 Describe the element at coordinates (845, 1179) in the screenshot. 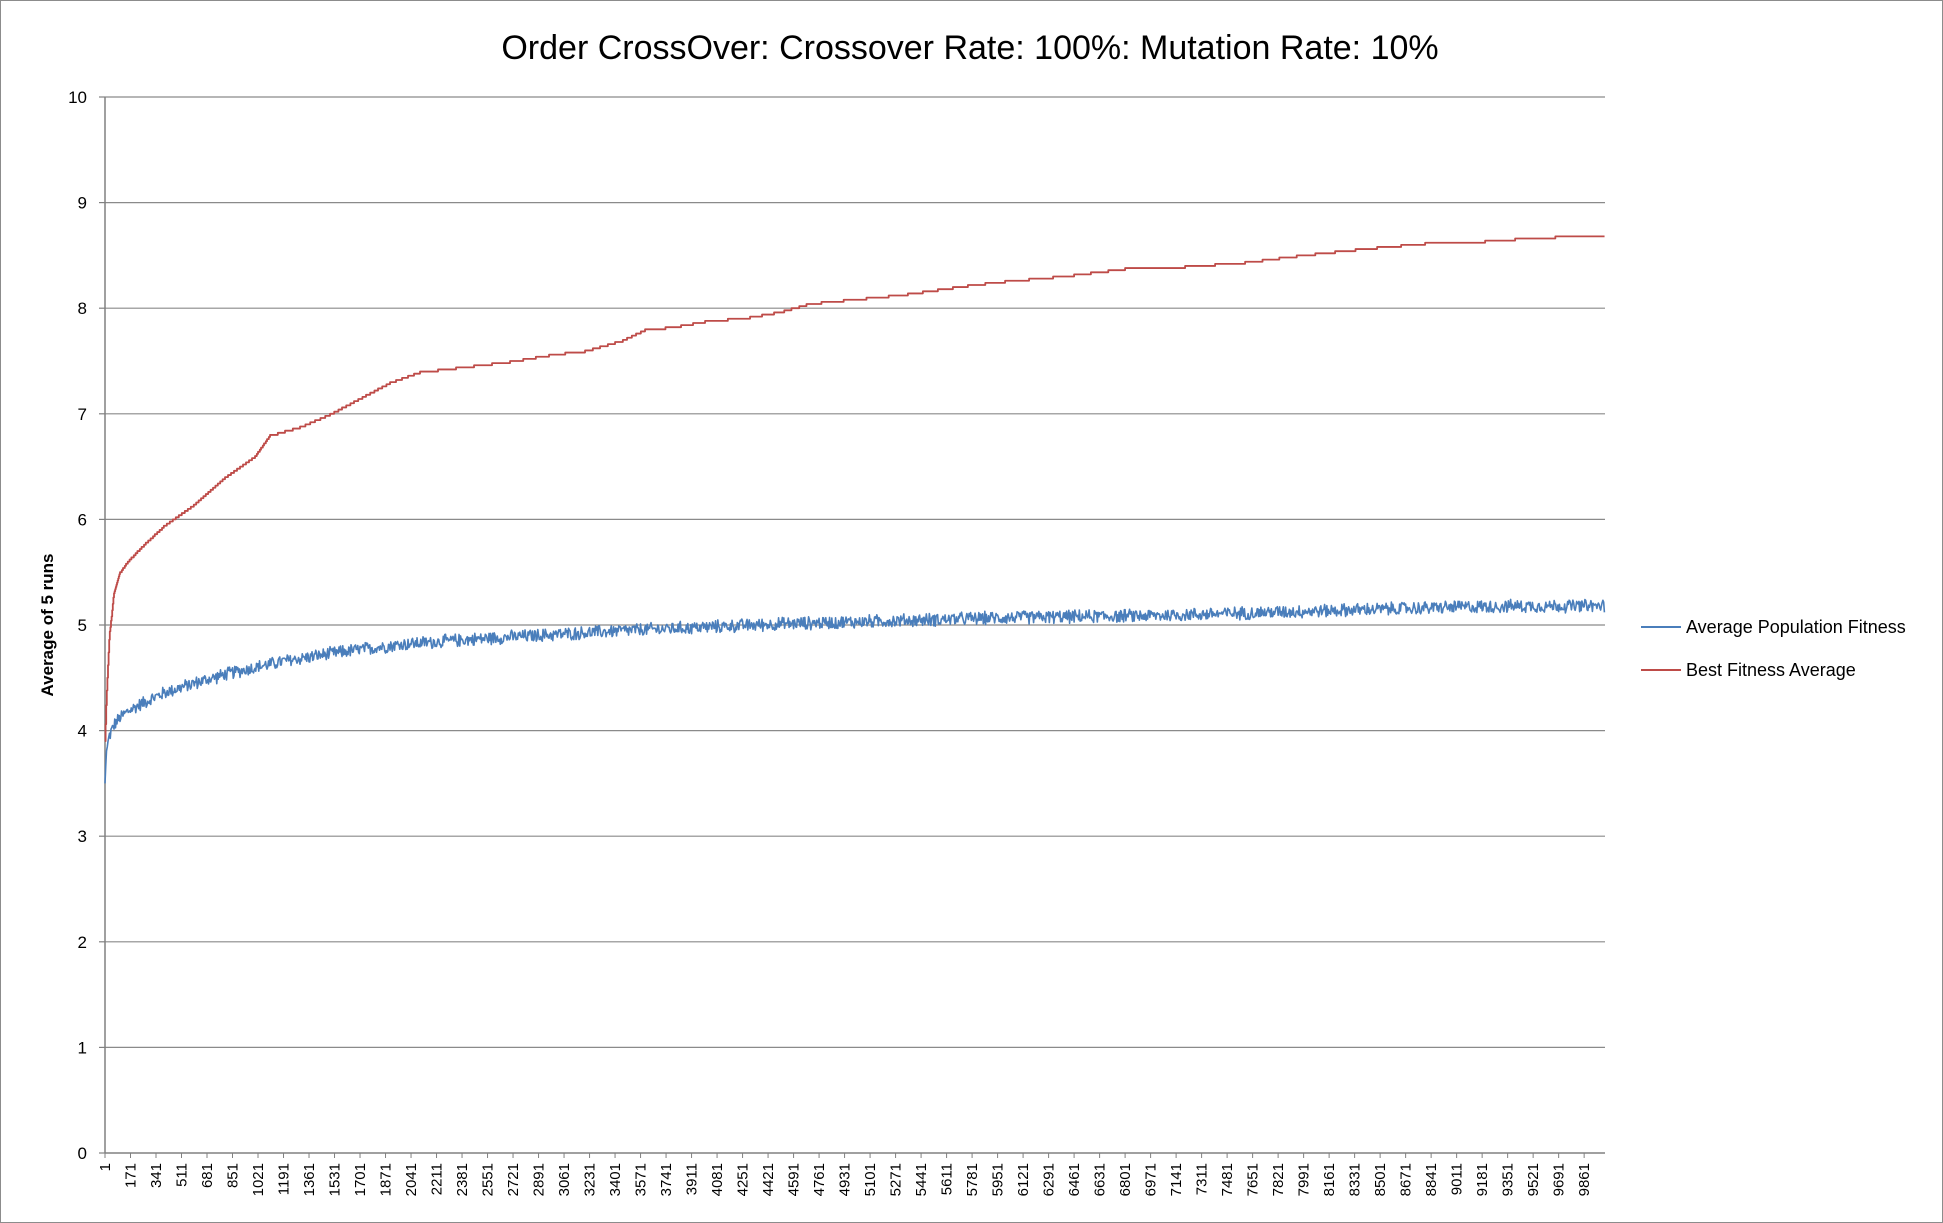

I see `x-tick-label: 4931` at that location.